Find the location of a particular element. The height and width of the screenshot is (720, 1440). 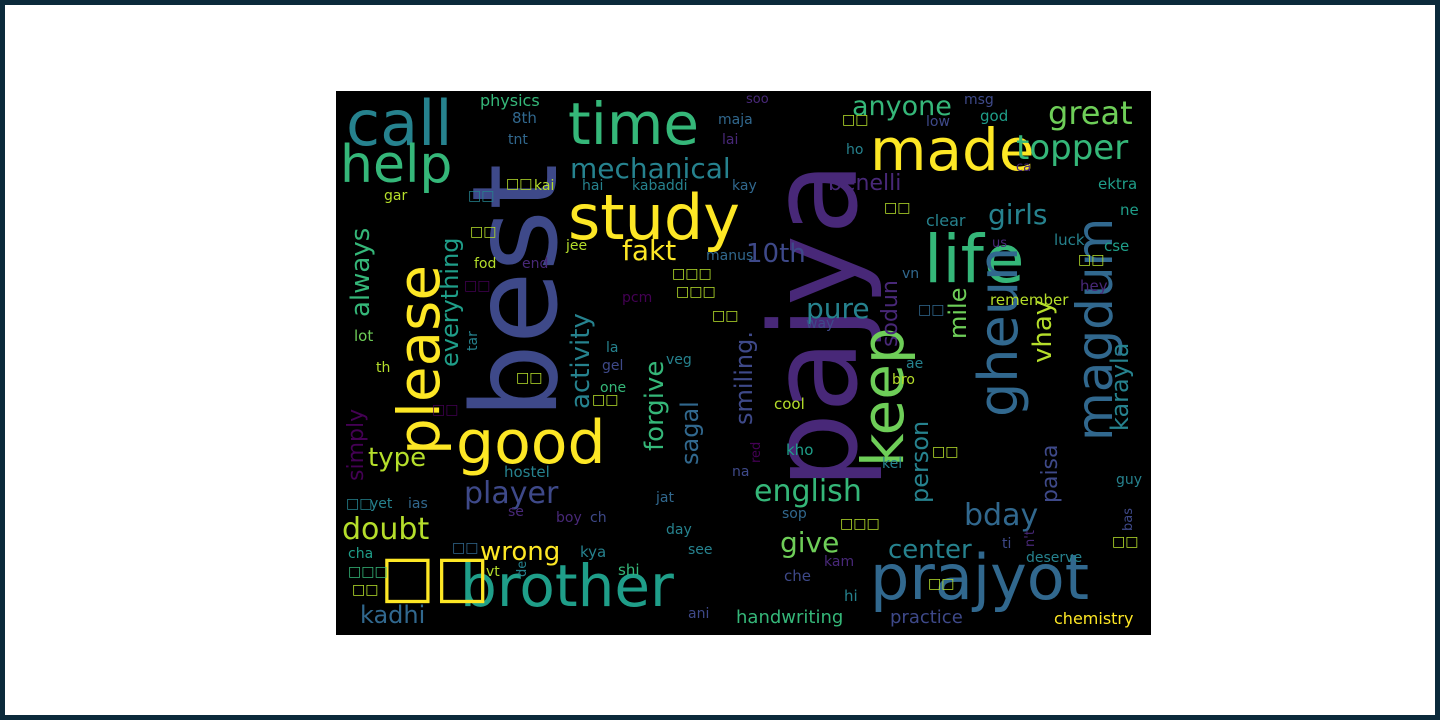

word-day: day is located at coordinates (679, 530).